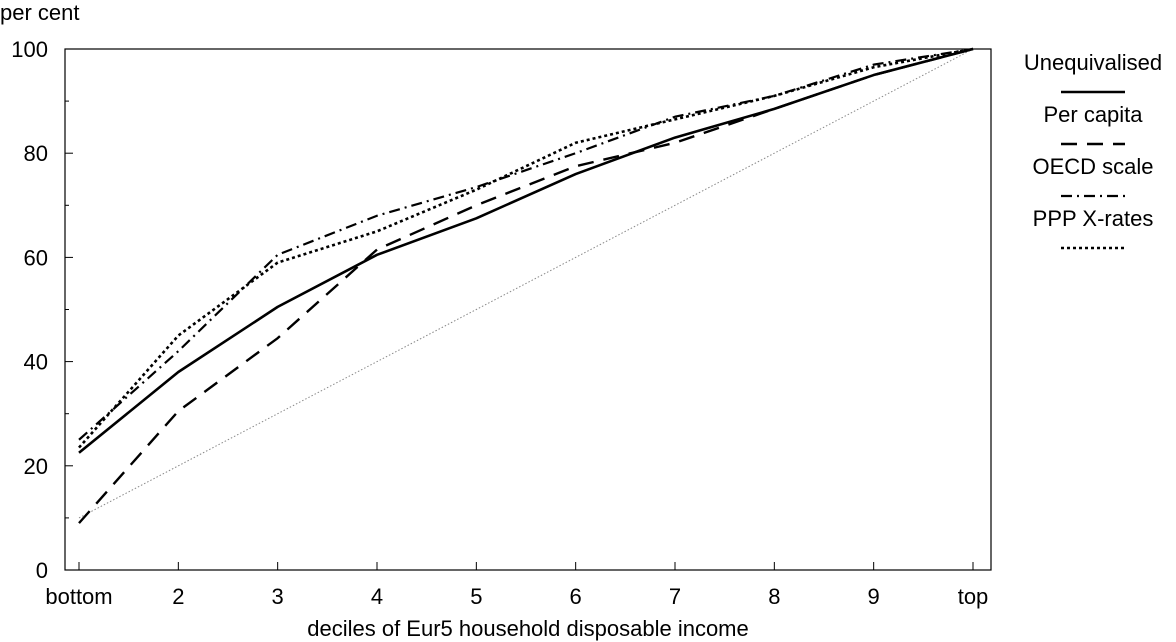 This screenshot has width=1176, height=642. Describe the element at coordinates (36, 153) in the screenshot. I see `y-tick-label: 80` at that location.